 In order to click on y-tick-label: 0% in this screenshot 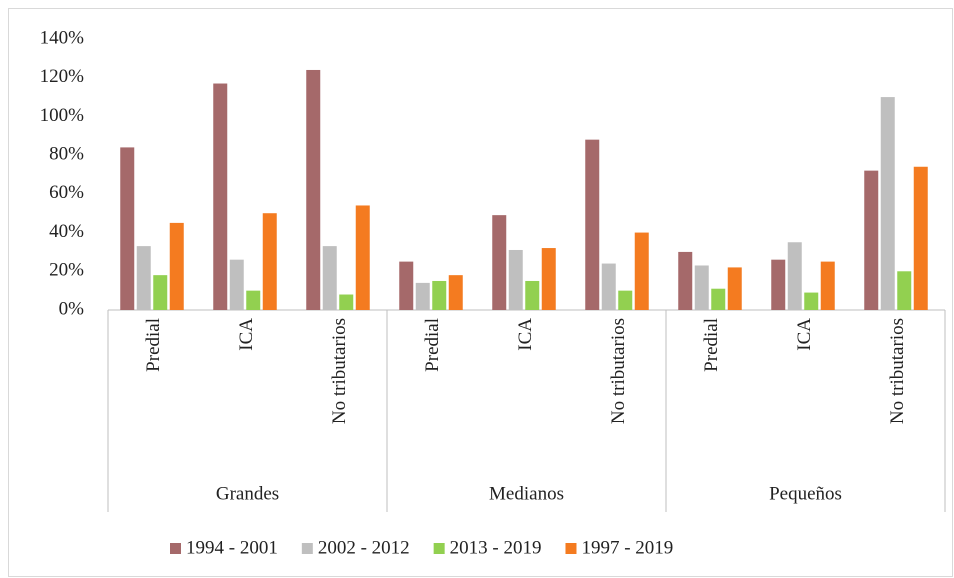, I will do `click(72, 308)`.